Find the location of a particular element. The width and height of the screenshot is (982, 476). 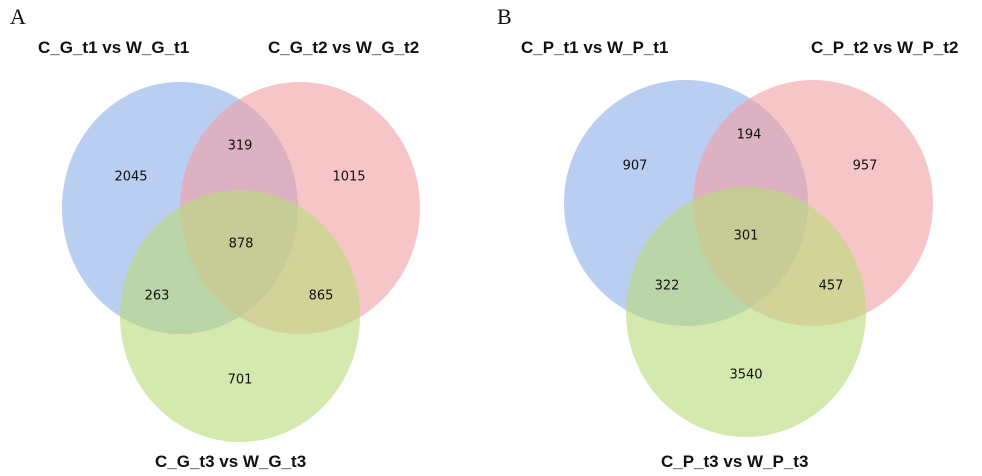

count-sets-2-3: 457 is located at coordinates (831, 286).